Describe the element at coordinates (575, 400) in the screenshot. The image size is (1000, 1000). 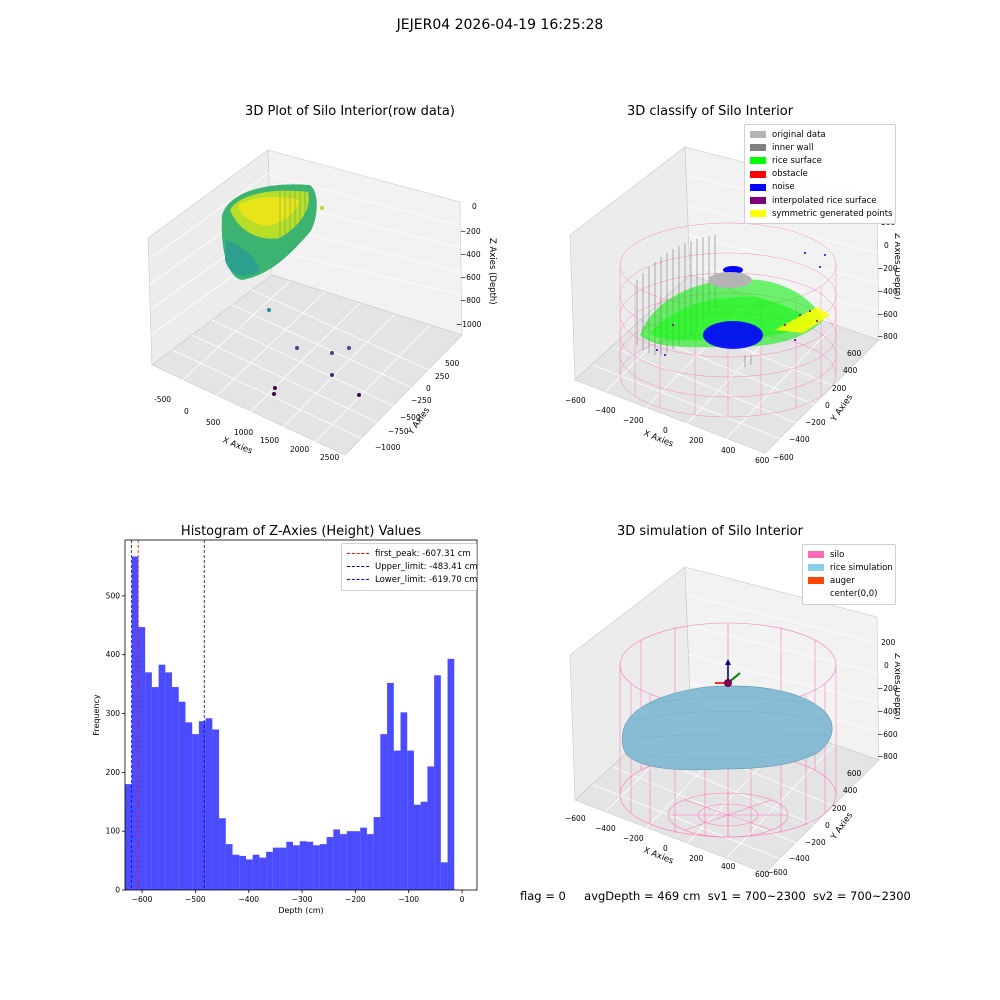
I see `classify-xtick: −600` at that location.